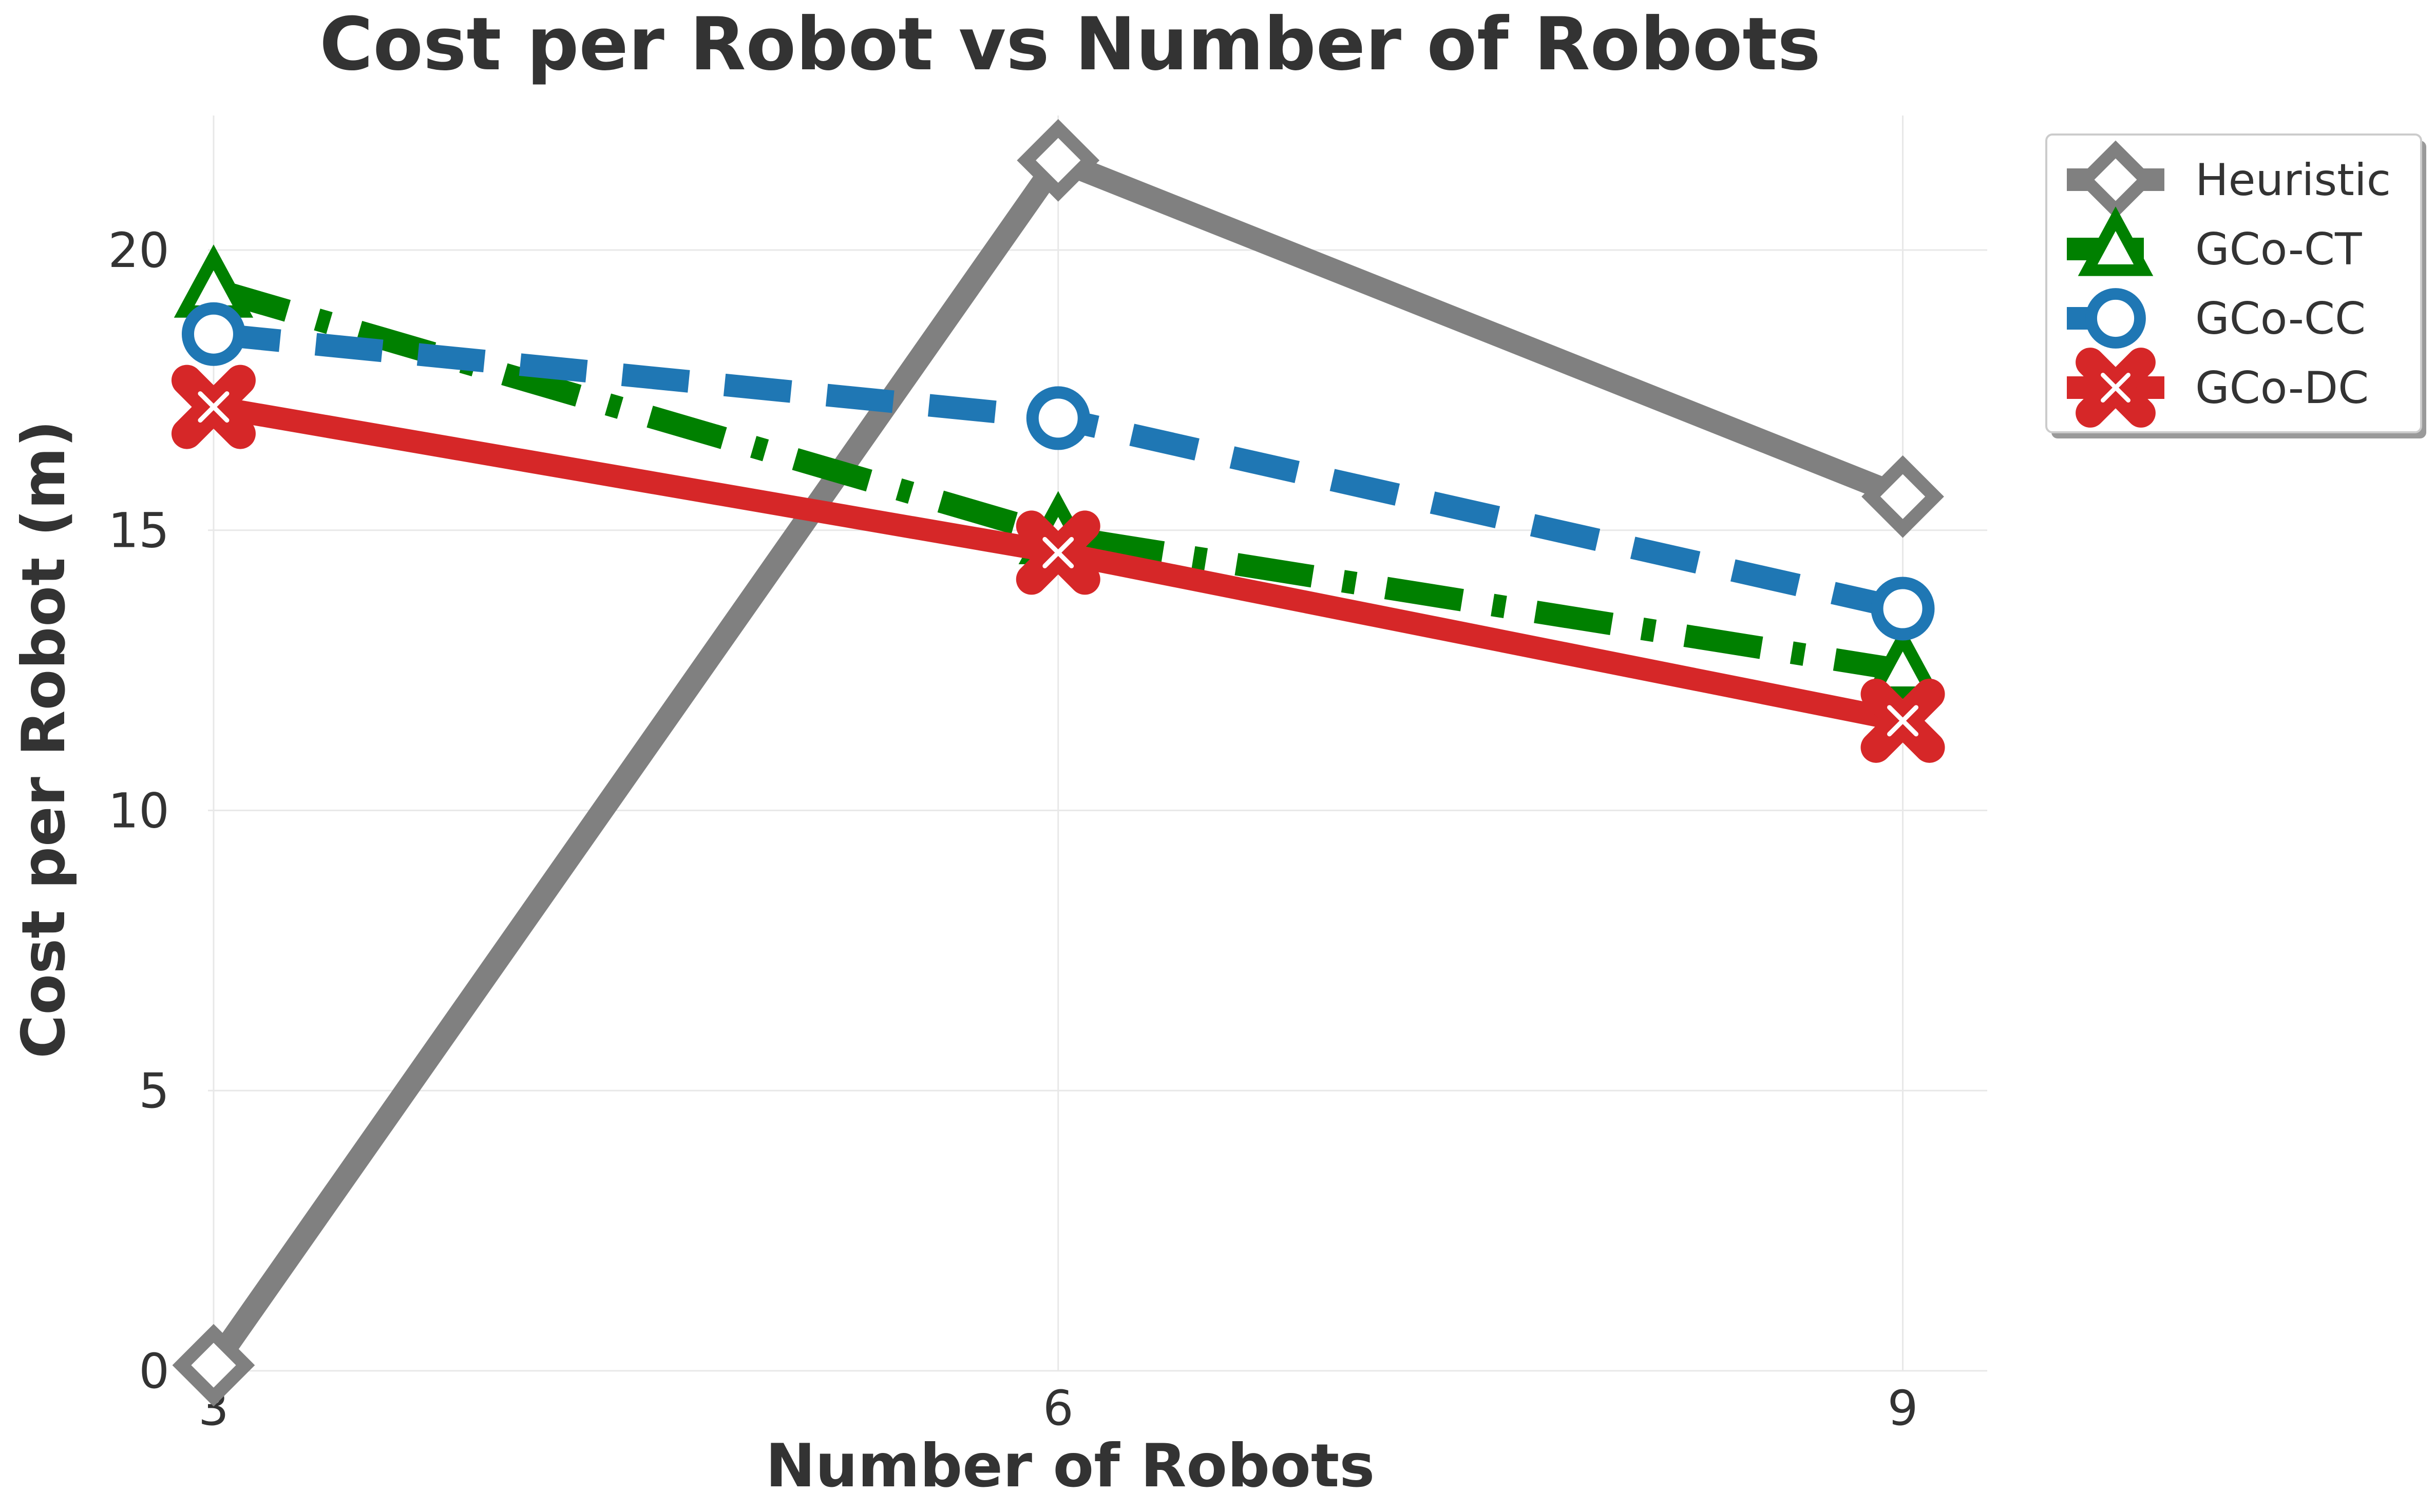  What do you see at coordinates (1070, 1466) in the screenshot?
I see `x-axis-label: Number of Robots` at bounding box center [1070, 1466].